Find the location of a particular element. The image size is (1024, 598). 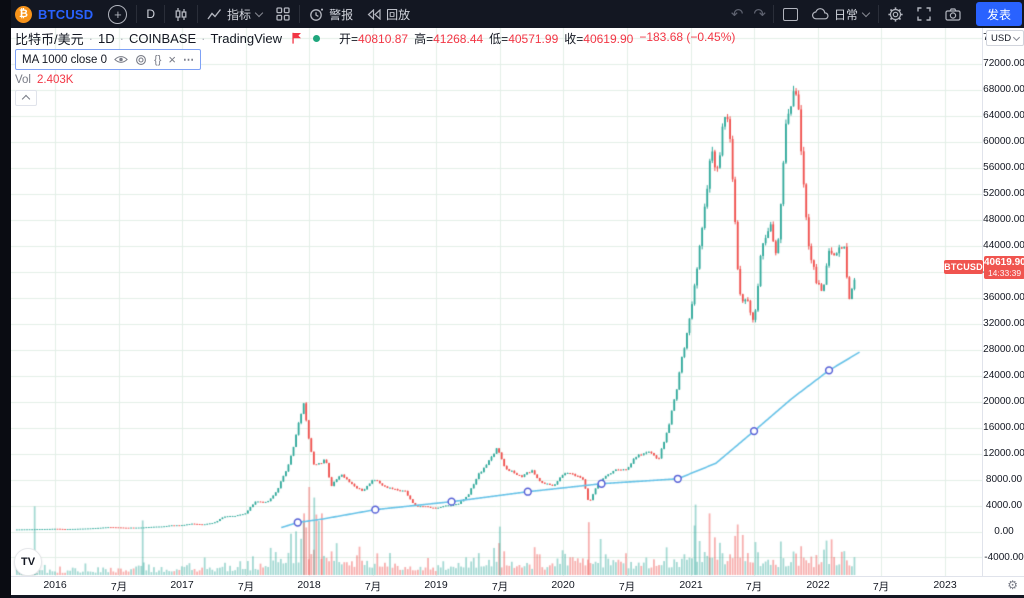

remove-indicator-icon: × is located at coordinates (172, 59).